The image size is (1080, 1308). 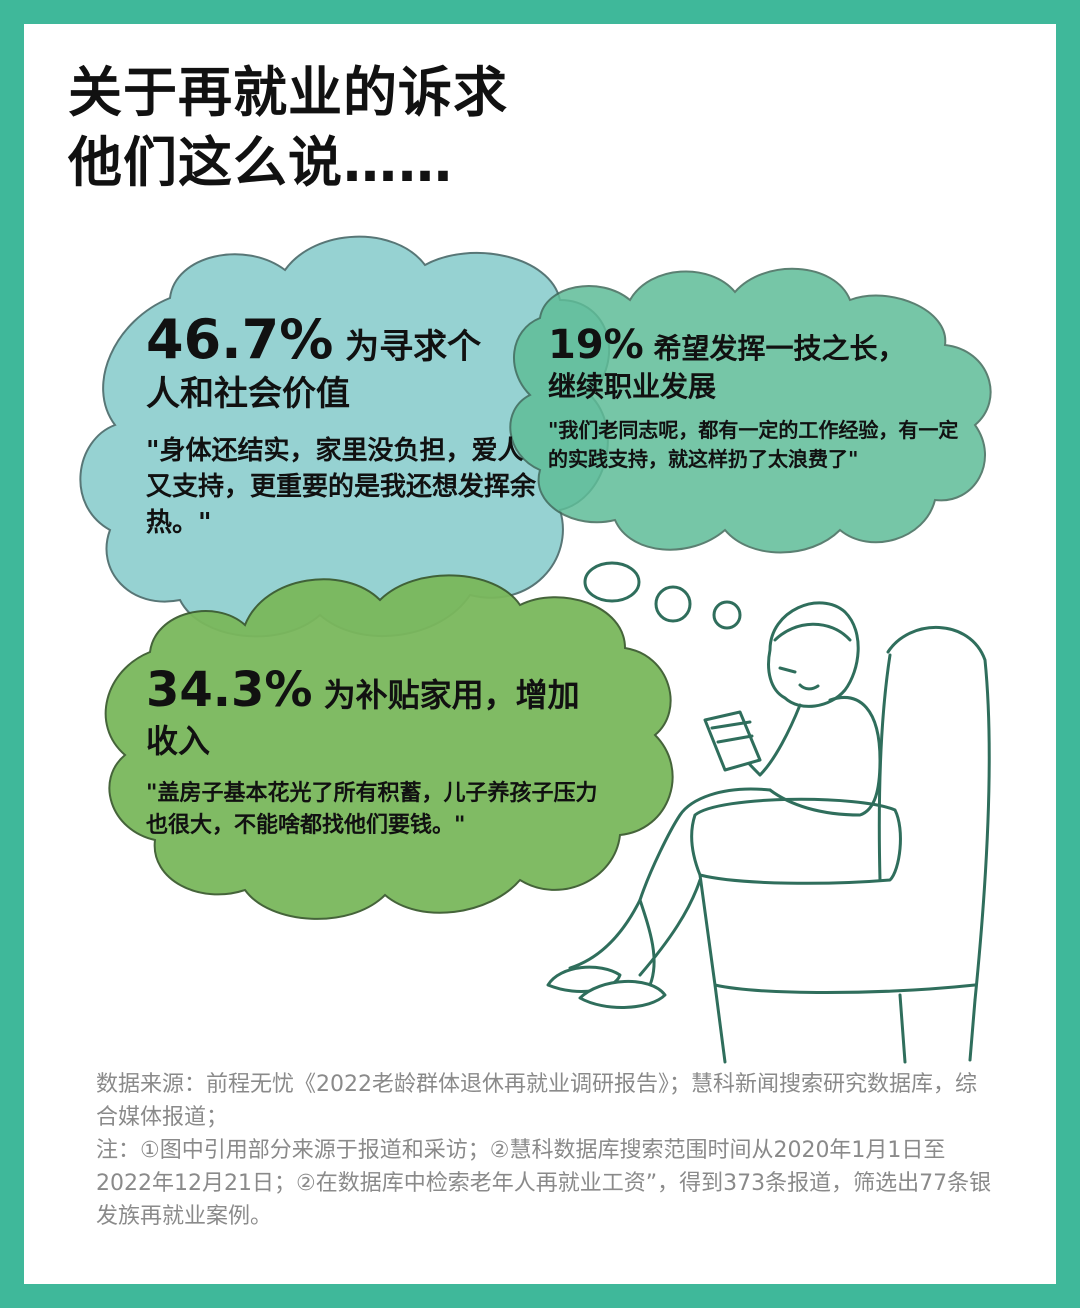 What do you see at coordinates (372, 809) in the screenshot?
I see `stat-quote-3: "盖房子基本花光了所有积蓄，儿子养孩子压力也很大，不能啥都找他们要钱。"` at bounding box center [372, 809].